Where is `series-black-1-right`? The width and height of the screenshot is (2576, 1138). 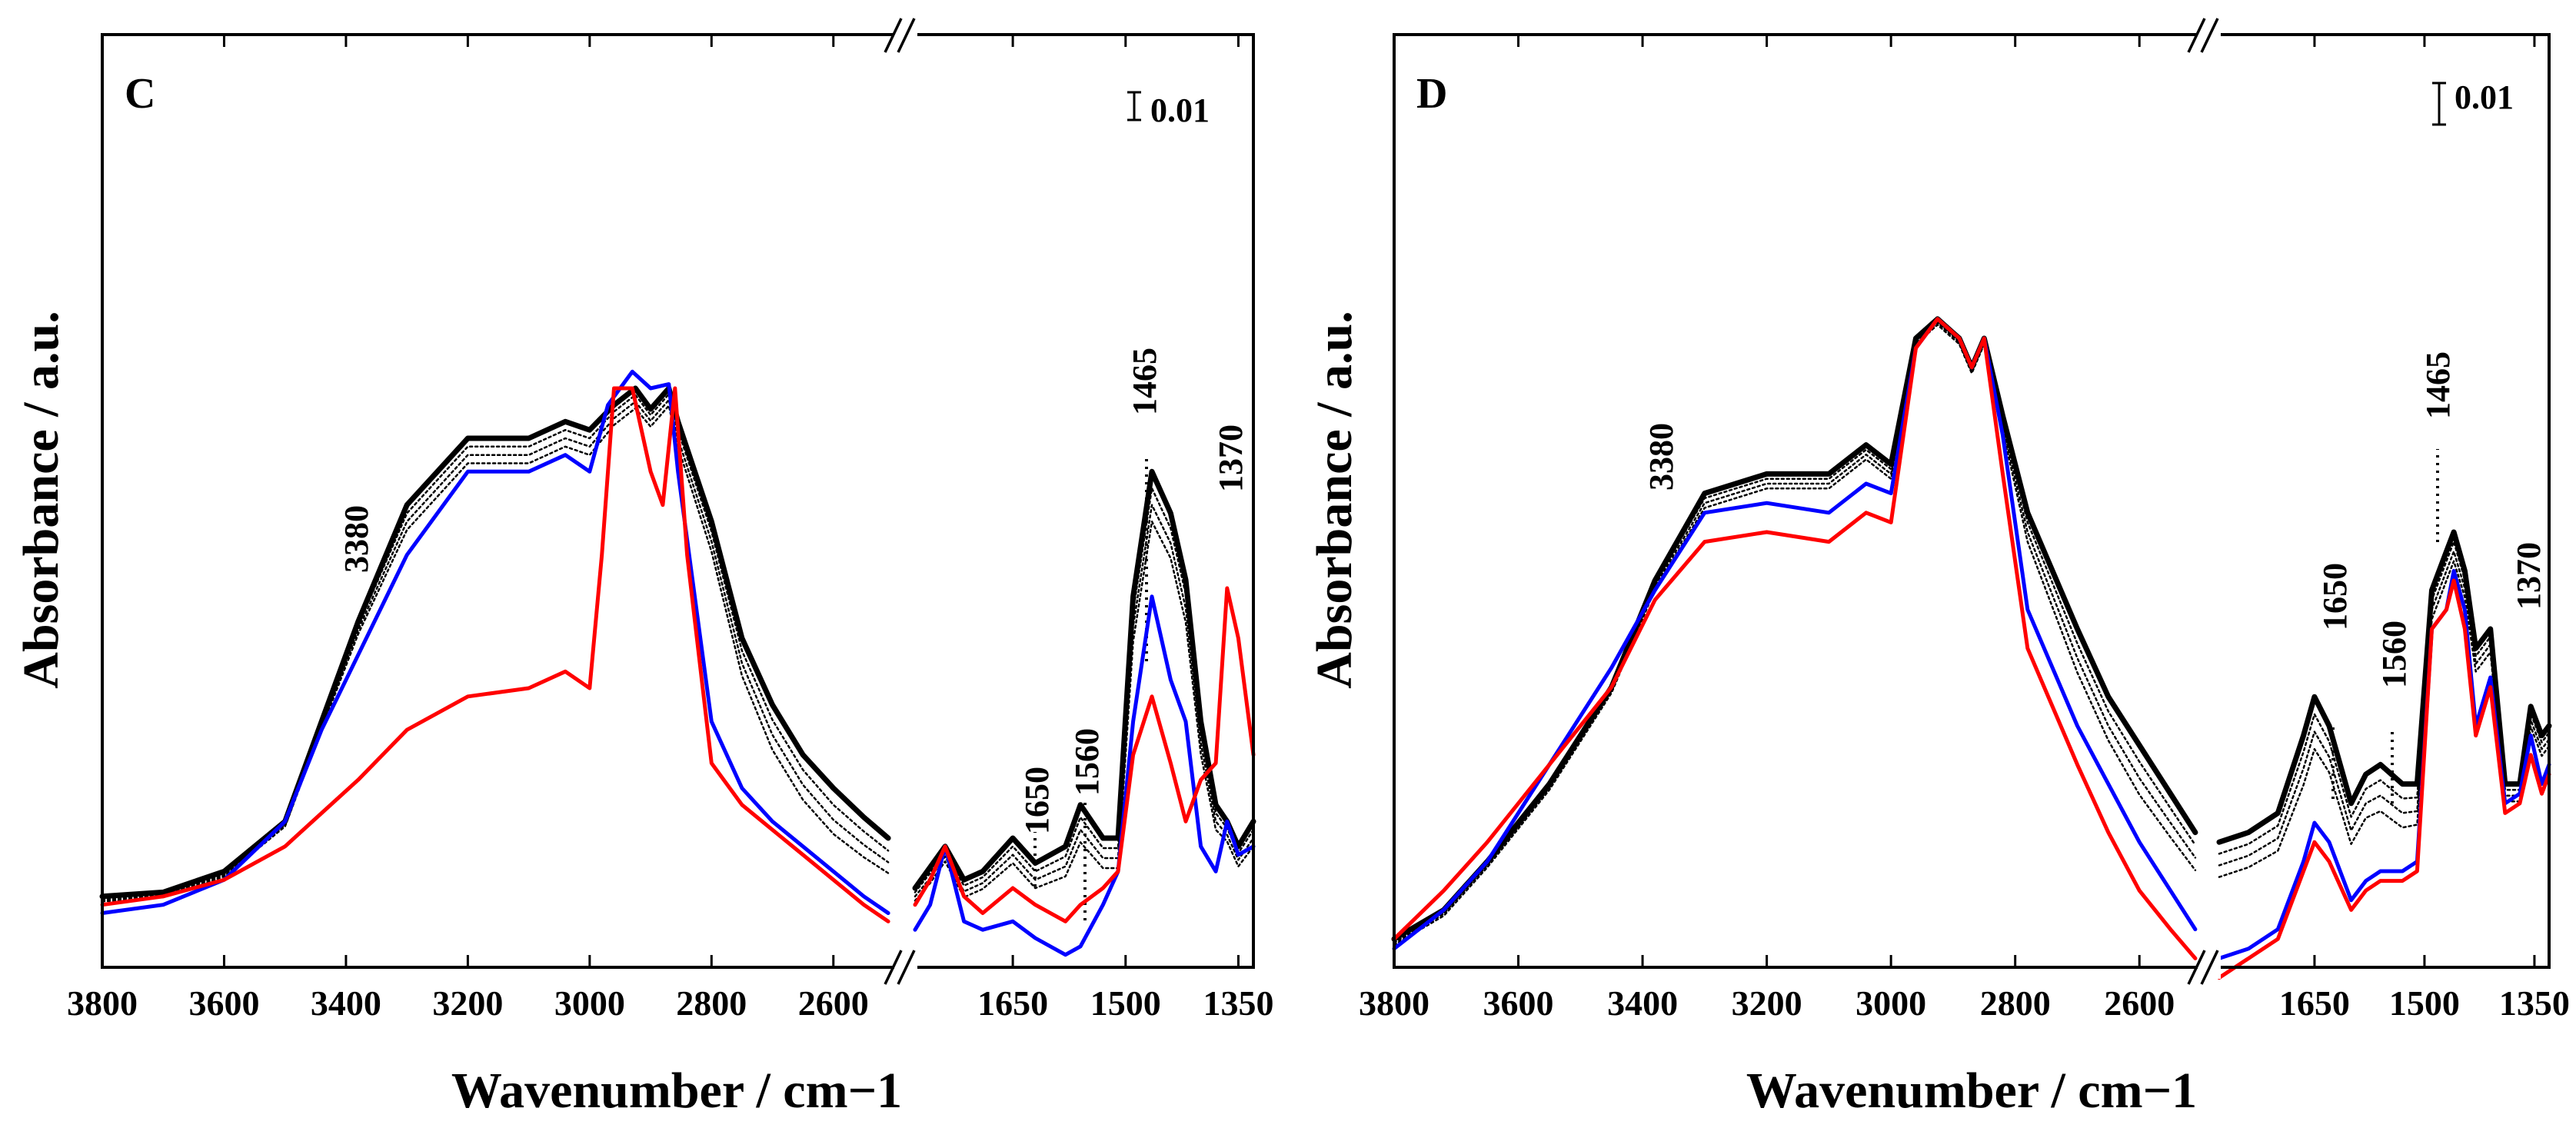 series-black-1-right is located at coordinates (1084, 679).